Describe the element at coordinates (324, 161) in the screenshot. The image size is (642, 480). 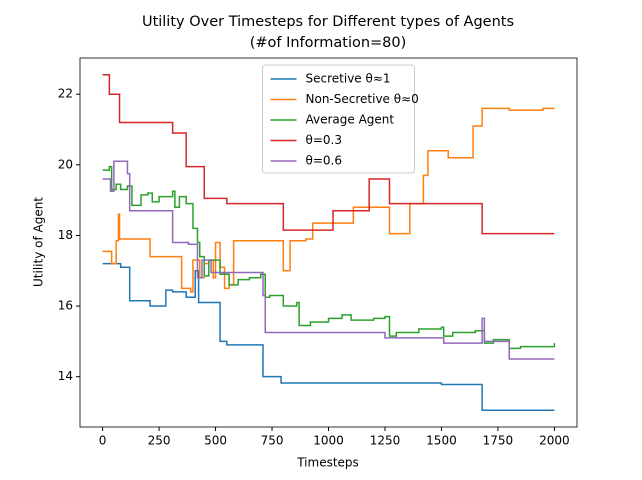
I see `legend-label: θ=0.6` at that location.